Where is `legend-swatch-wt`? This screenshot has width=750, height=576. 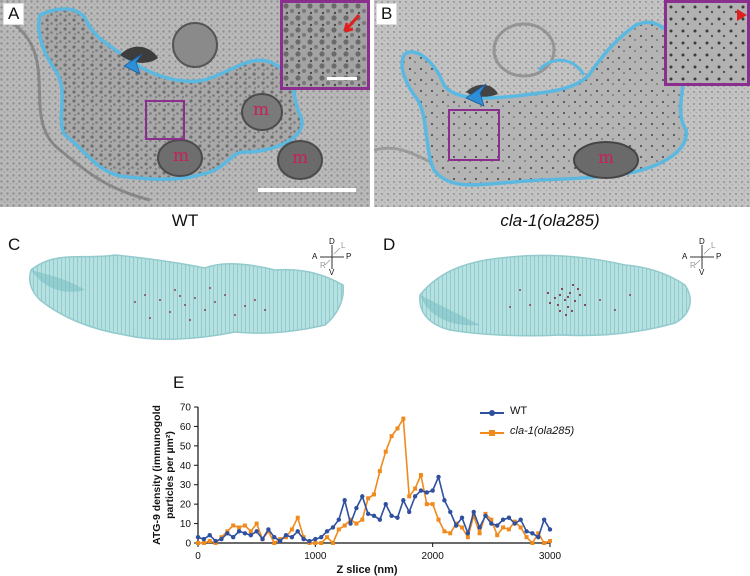
legend-swatch-wt is located at coordinates (492, 413).